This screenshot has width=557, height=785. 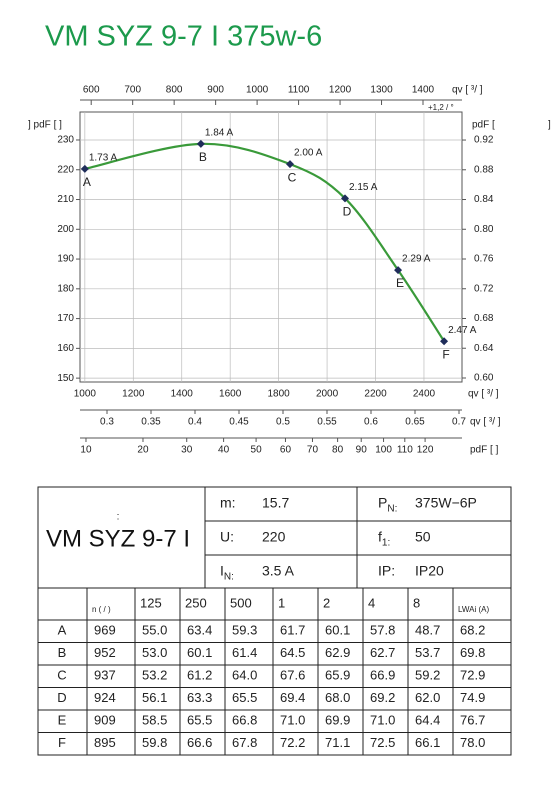 What do you see at coordinates (154, 630) in the screenshot?
I see `cell: 55.0` at bounding box center [154, 630].